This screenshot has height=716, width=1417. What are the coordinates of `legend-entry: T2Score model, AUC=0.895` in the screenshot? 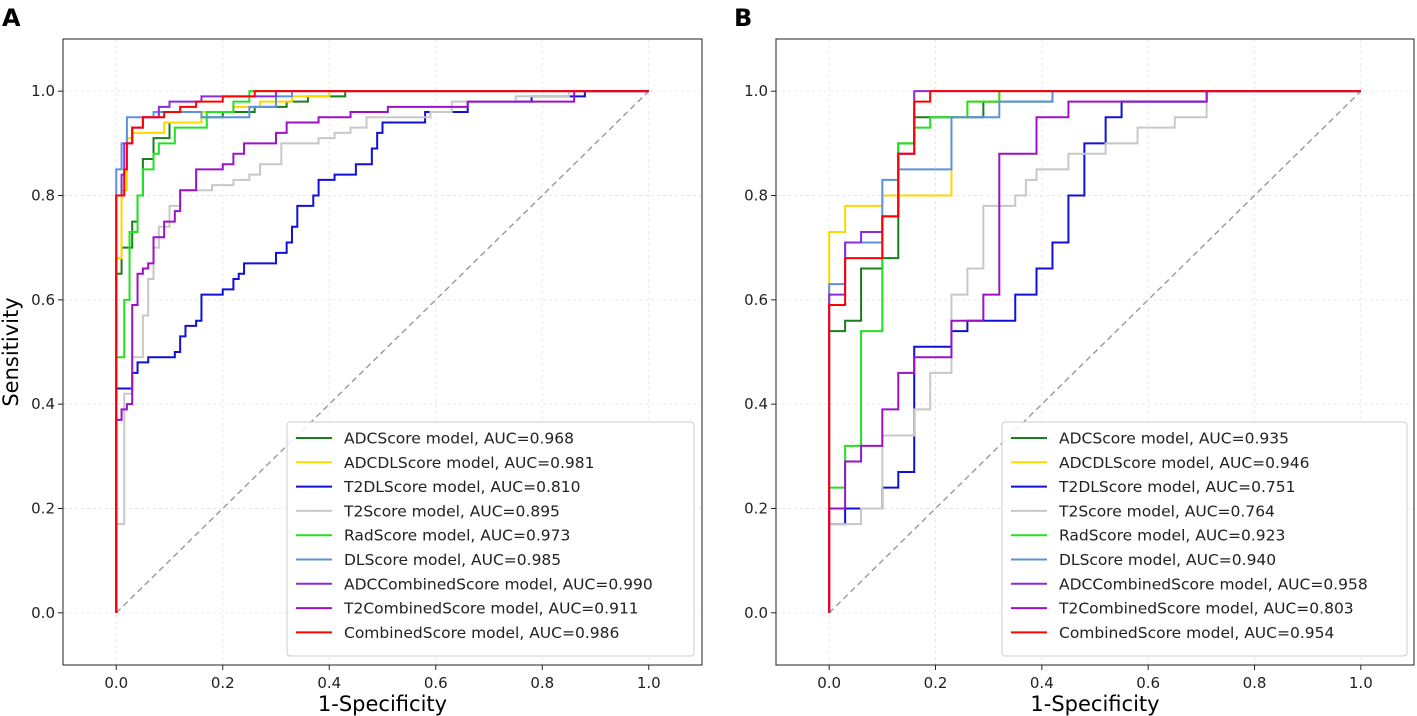 It's located at (451, 511).